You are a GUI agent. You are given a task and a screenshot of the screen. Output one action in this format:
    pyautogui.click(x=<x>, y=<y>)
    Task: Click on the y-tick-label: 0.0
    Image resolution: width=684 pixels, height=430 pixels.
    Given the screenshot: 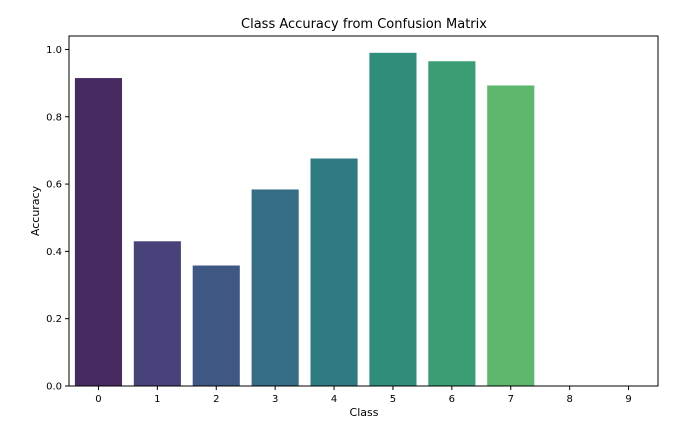 What is the action you would take?
    pyautogui.click(x=54, y=387)
    